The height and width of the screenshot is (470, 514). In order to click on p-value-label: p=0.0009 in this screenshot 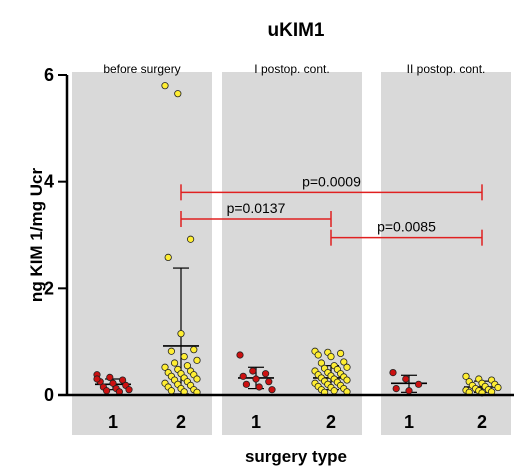, I will do `click(331, 181)`.